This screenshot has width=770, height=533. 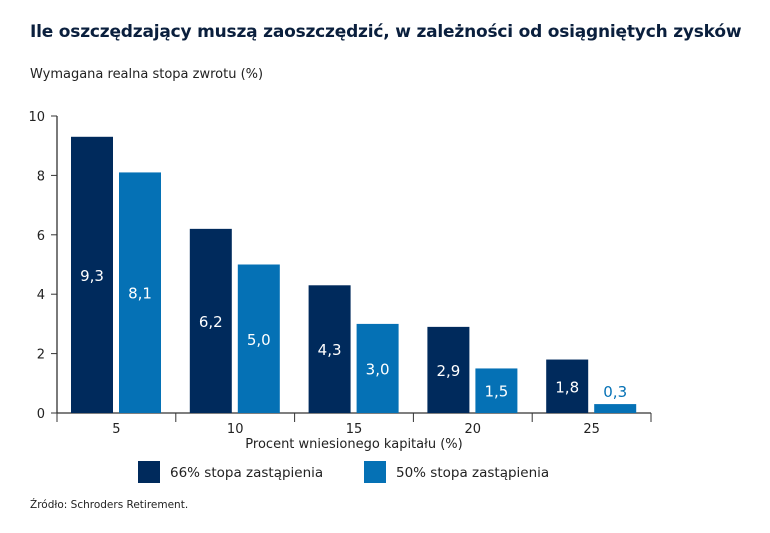 What do you see at coordinates (41, 355) in the screenshot?
I see `y-tick-label: 2` at bounding box center [41, 355].